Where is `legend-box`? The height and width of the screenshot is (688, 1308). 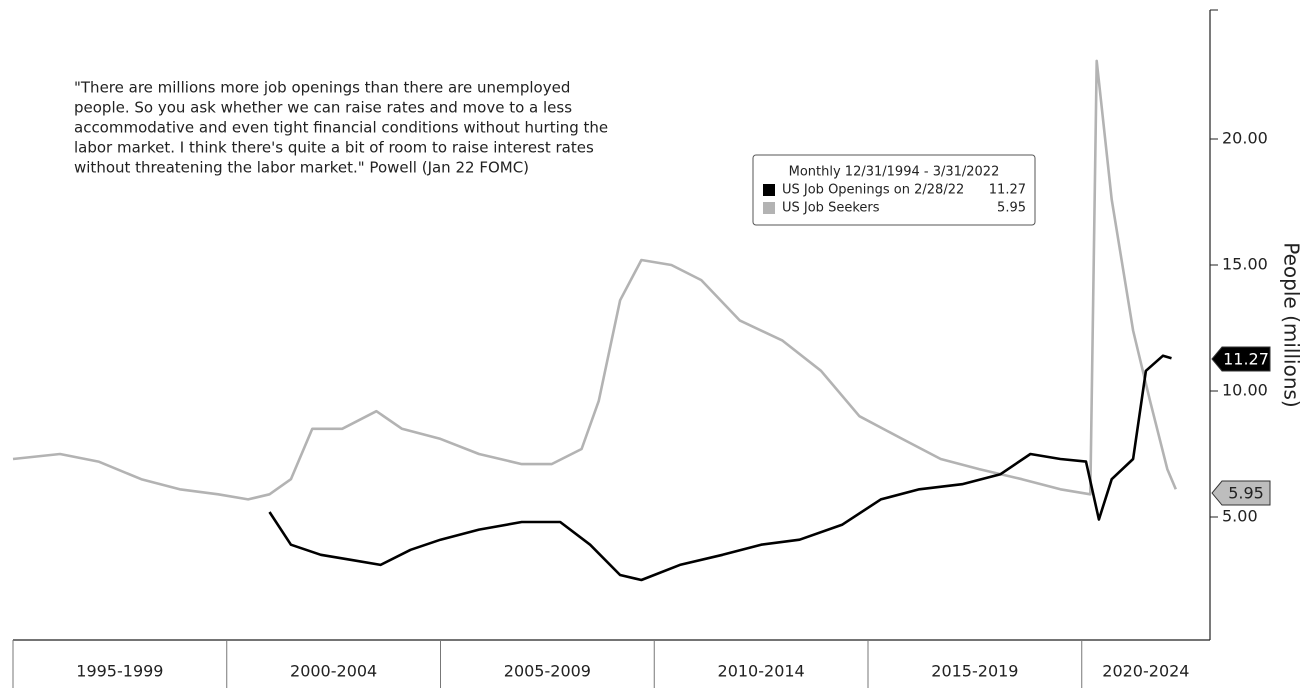 legend-box is located at coordinates (894, 190).